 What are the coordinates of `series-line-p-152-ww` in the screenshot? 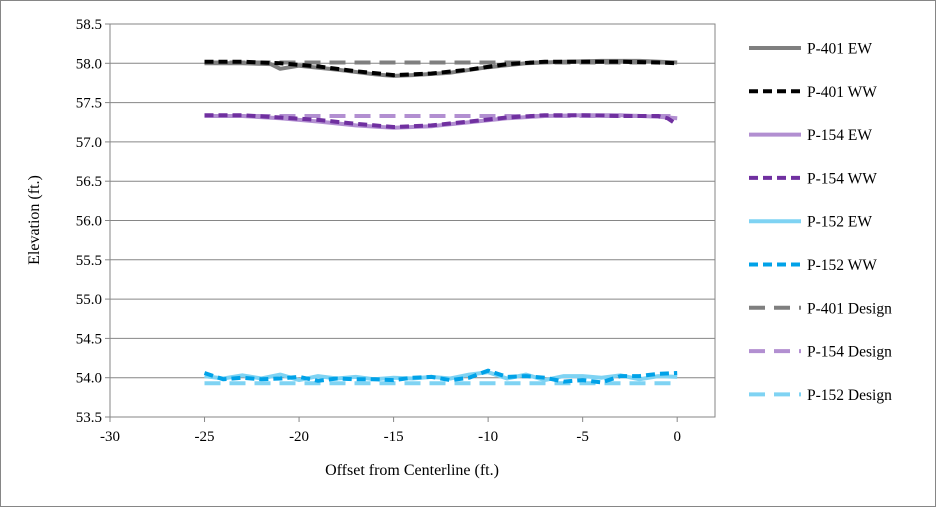 It's located at (440, 376).